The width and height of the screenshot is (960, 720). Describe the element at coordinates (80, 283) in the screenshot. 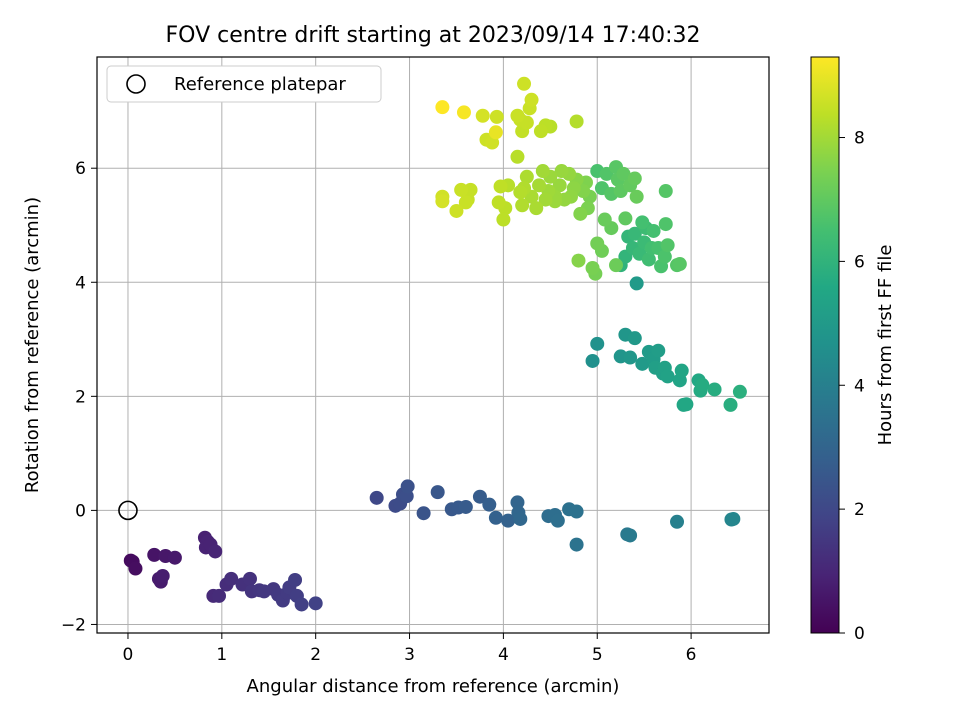

I see `y-tick-label: 4` at that location.